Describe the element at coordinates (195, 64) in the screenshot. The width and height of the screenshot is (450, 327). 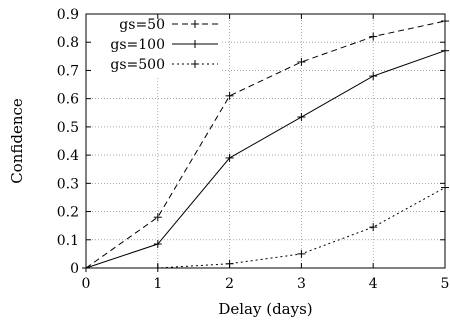
I see `legend-marker-gs=500` at that location.